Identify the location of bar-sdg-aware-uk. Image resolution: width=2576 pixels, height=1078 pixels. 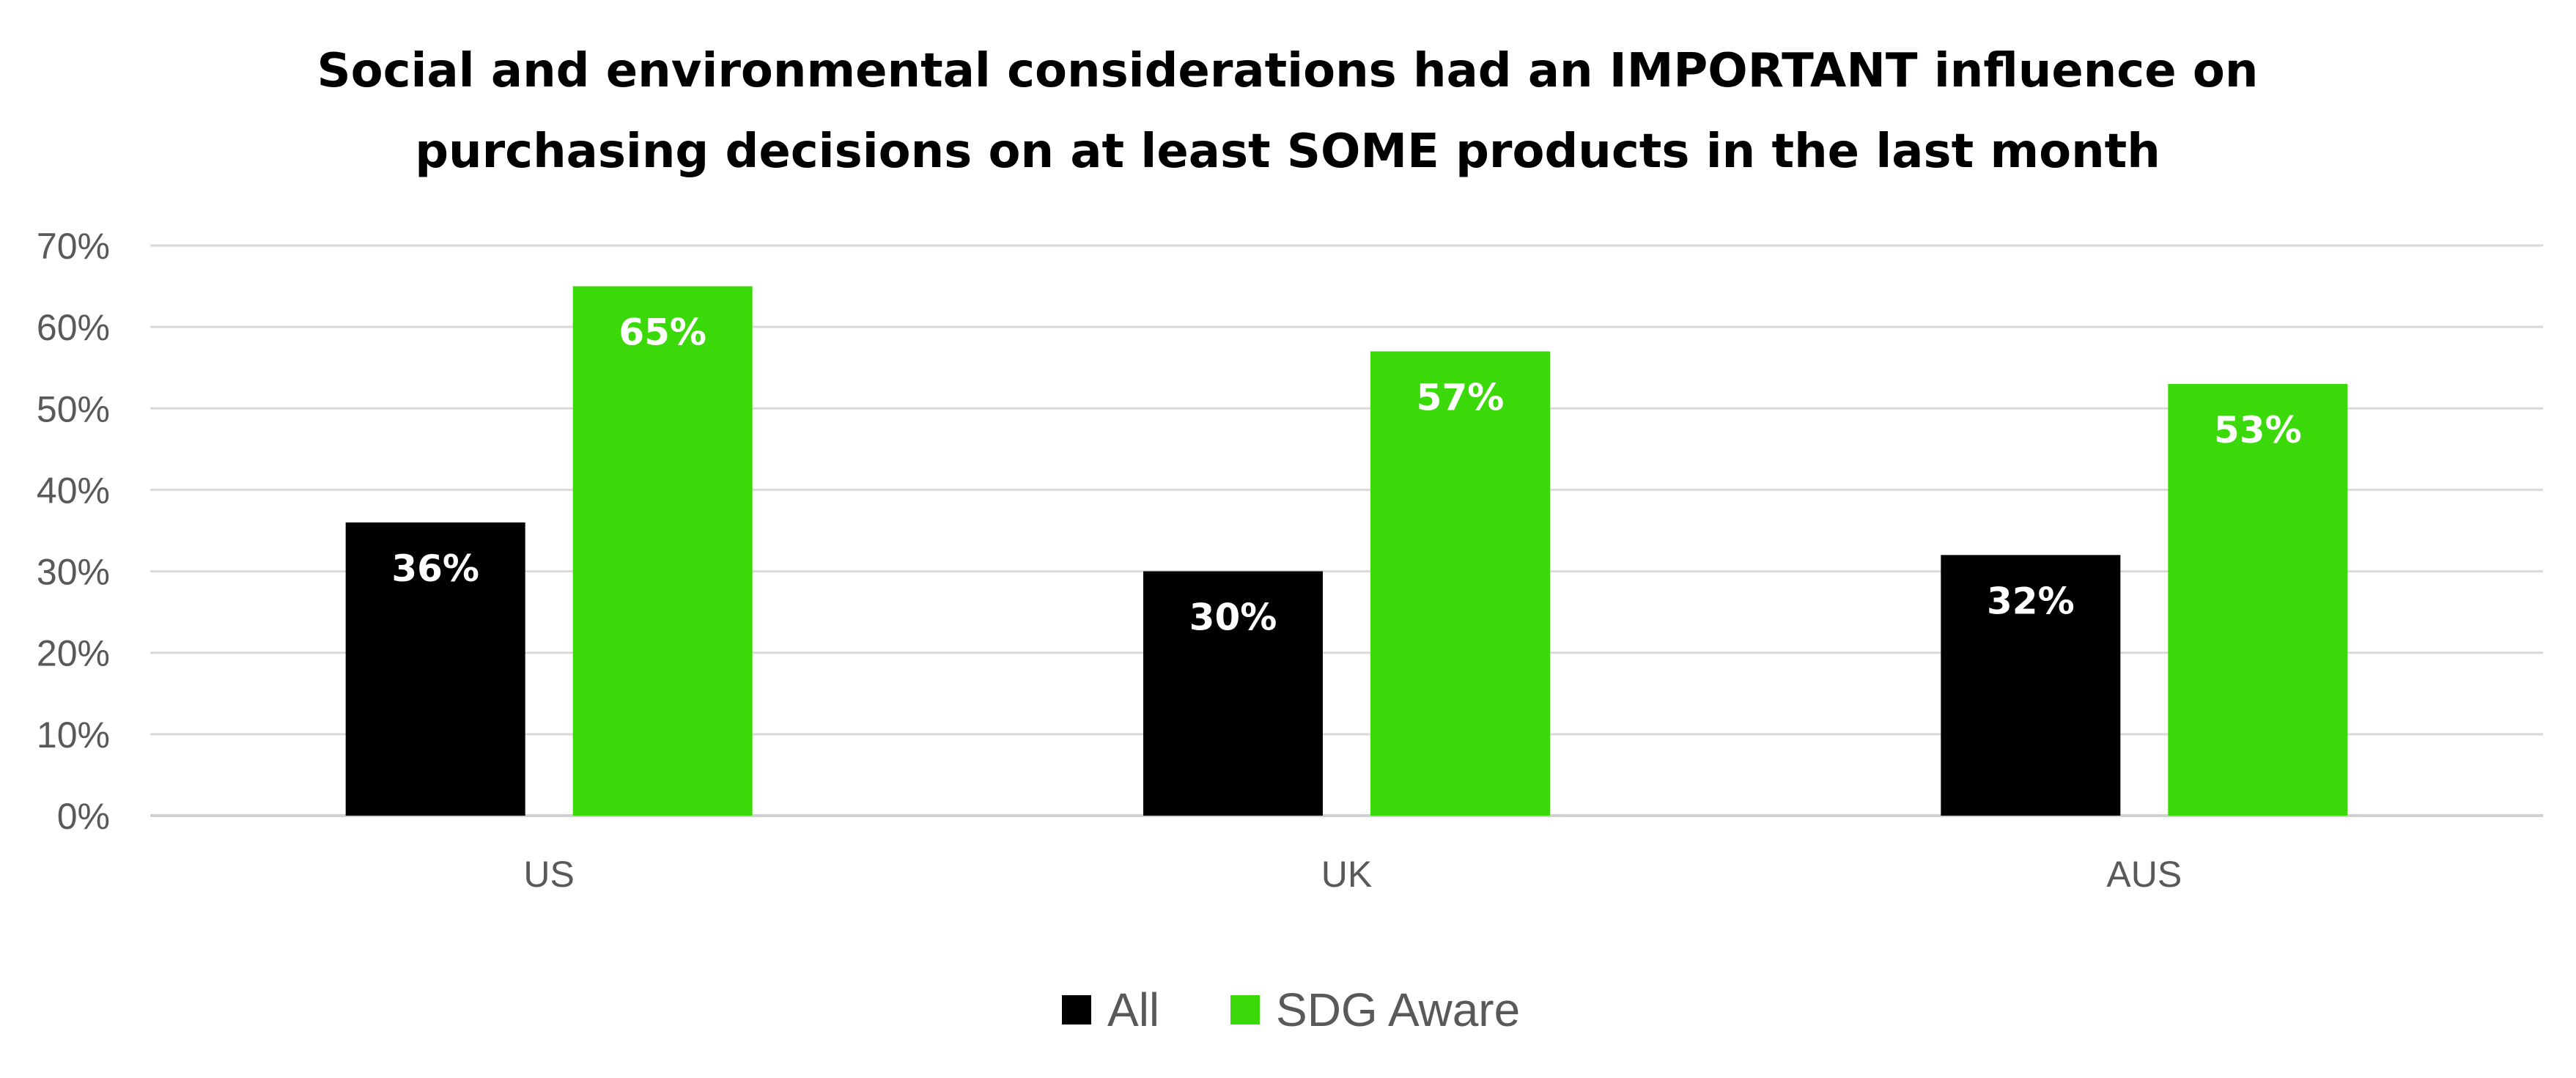
(1460, 583).